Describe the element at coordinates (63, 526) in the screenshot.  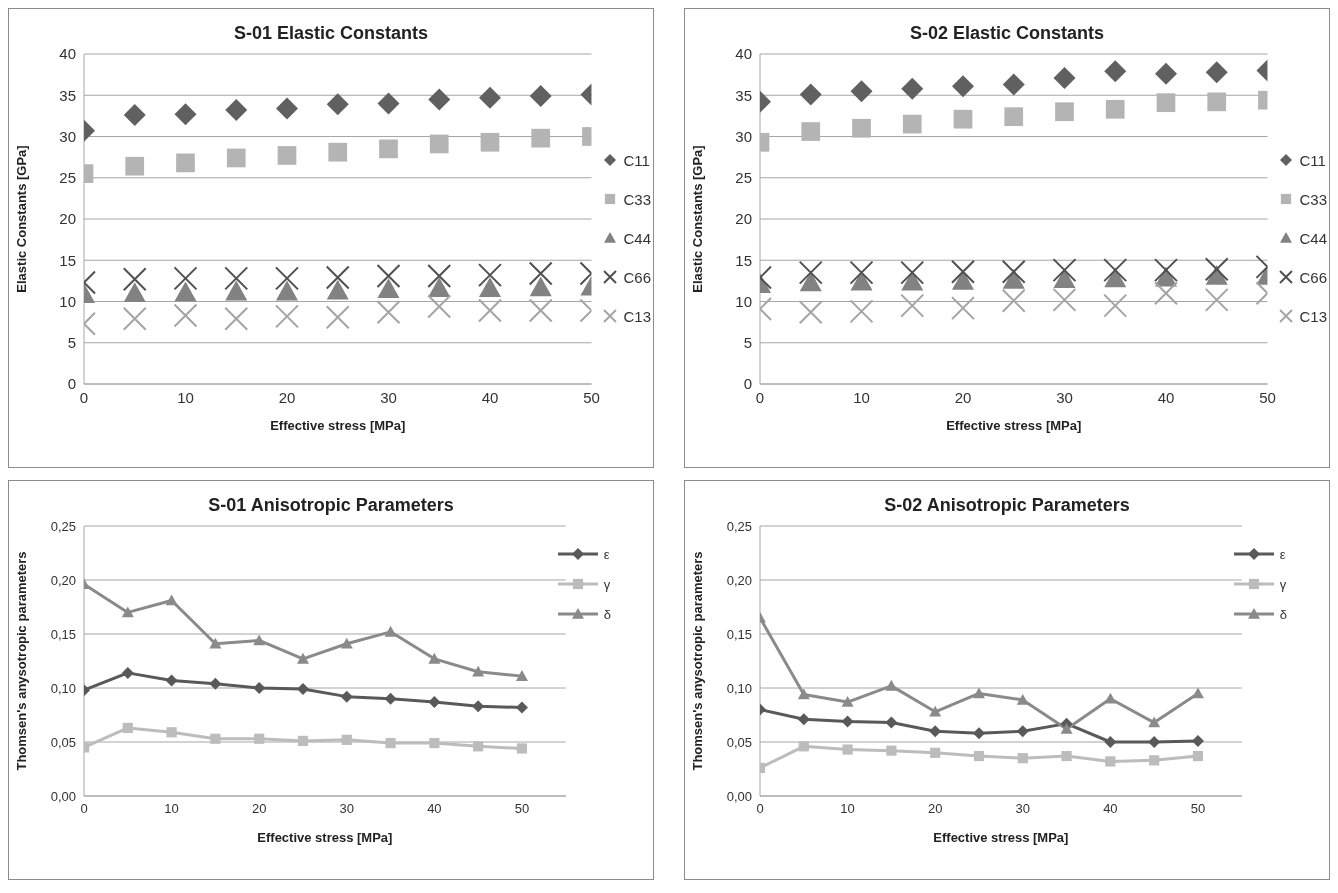
I see `y-tick-label: 0,25` at that location.